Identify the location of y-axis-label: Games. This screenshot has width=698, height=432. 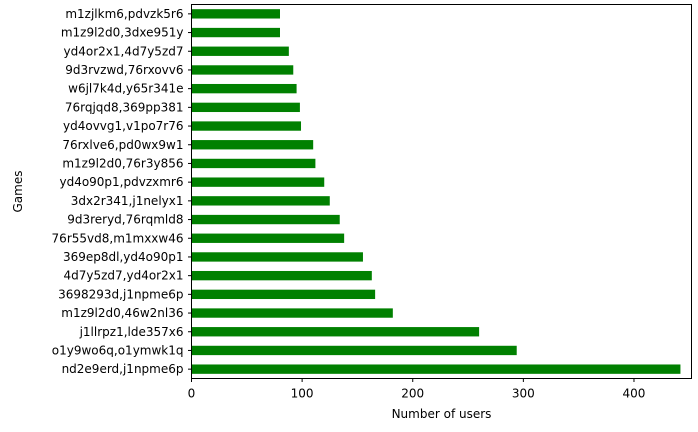
(18, 192).